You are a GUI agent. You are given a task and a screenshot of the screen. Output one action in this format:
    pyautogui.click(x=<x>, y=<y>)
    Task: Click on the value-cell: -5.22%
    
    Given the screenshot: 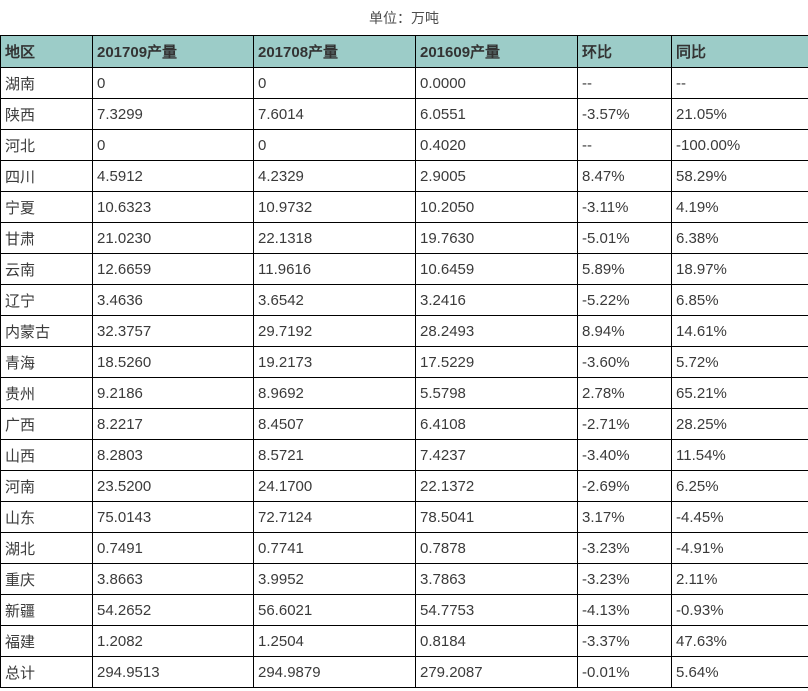 What is the action you would take?
    pyautogui.click(x=624, y=300)
    